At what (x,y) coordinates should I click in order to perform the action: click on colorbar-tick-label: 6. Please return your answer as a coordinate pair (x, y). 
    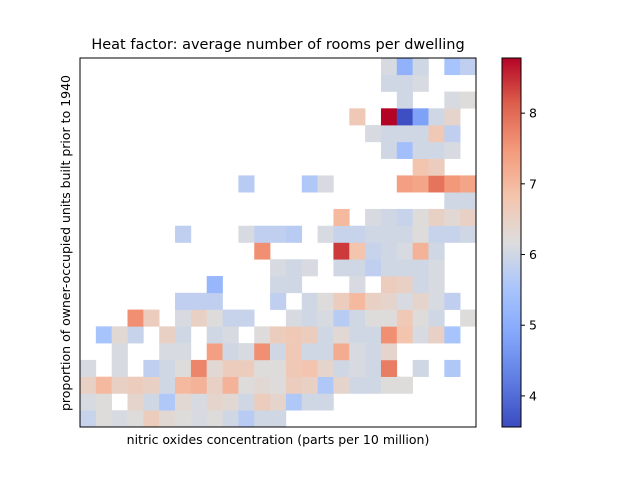
    Looking at the image, I should click on (533, 254).